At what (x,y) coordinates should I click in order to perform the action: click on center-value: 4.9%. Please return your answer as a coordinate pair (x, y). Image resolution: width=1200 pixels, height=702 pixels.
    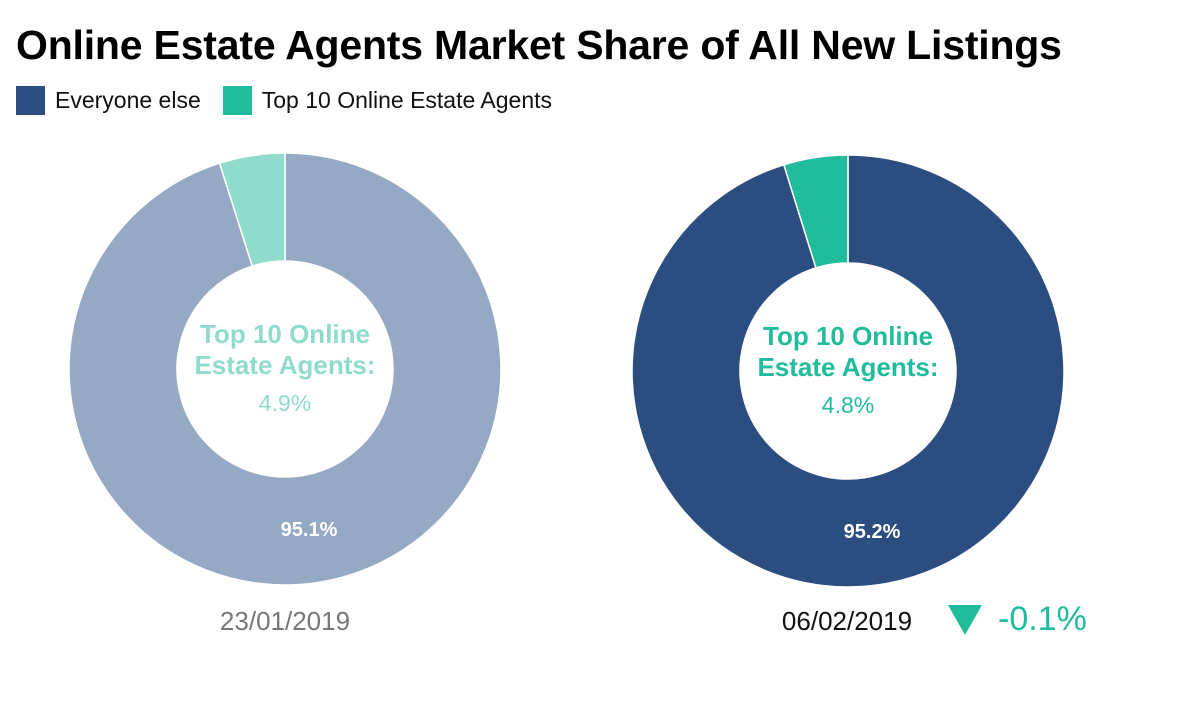
    Looking at the image, I should click on (285, 403).